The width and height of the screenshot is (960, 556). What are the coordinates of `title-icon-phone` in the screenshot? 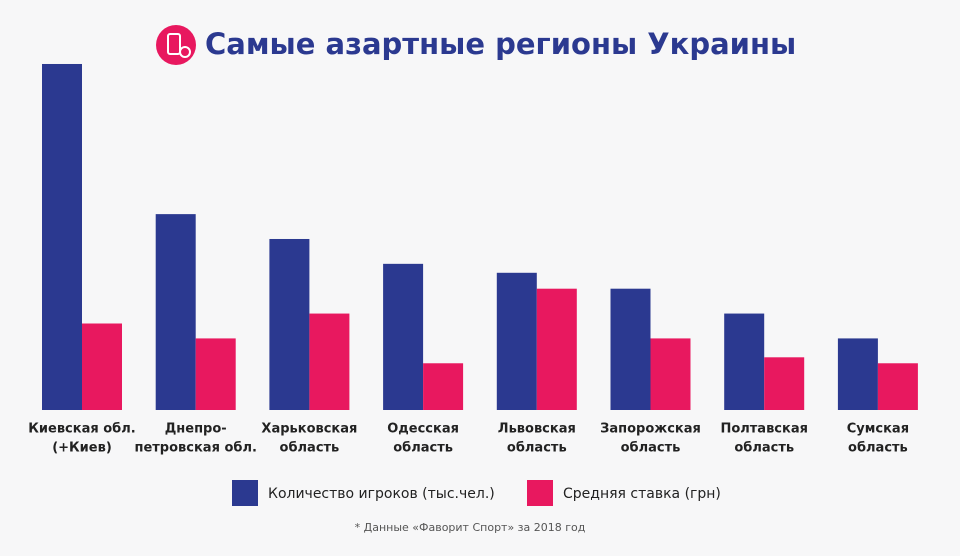 It's located at (174, 44).